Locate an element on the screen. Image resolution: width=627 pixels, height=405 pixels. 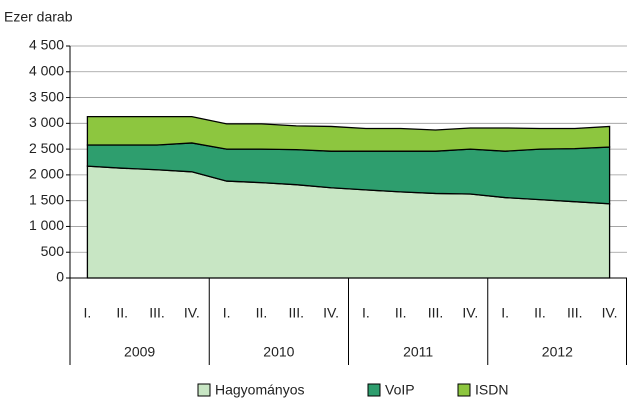
y-tick-label: 3 500 is located at coordinates (46, 96).